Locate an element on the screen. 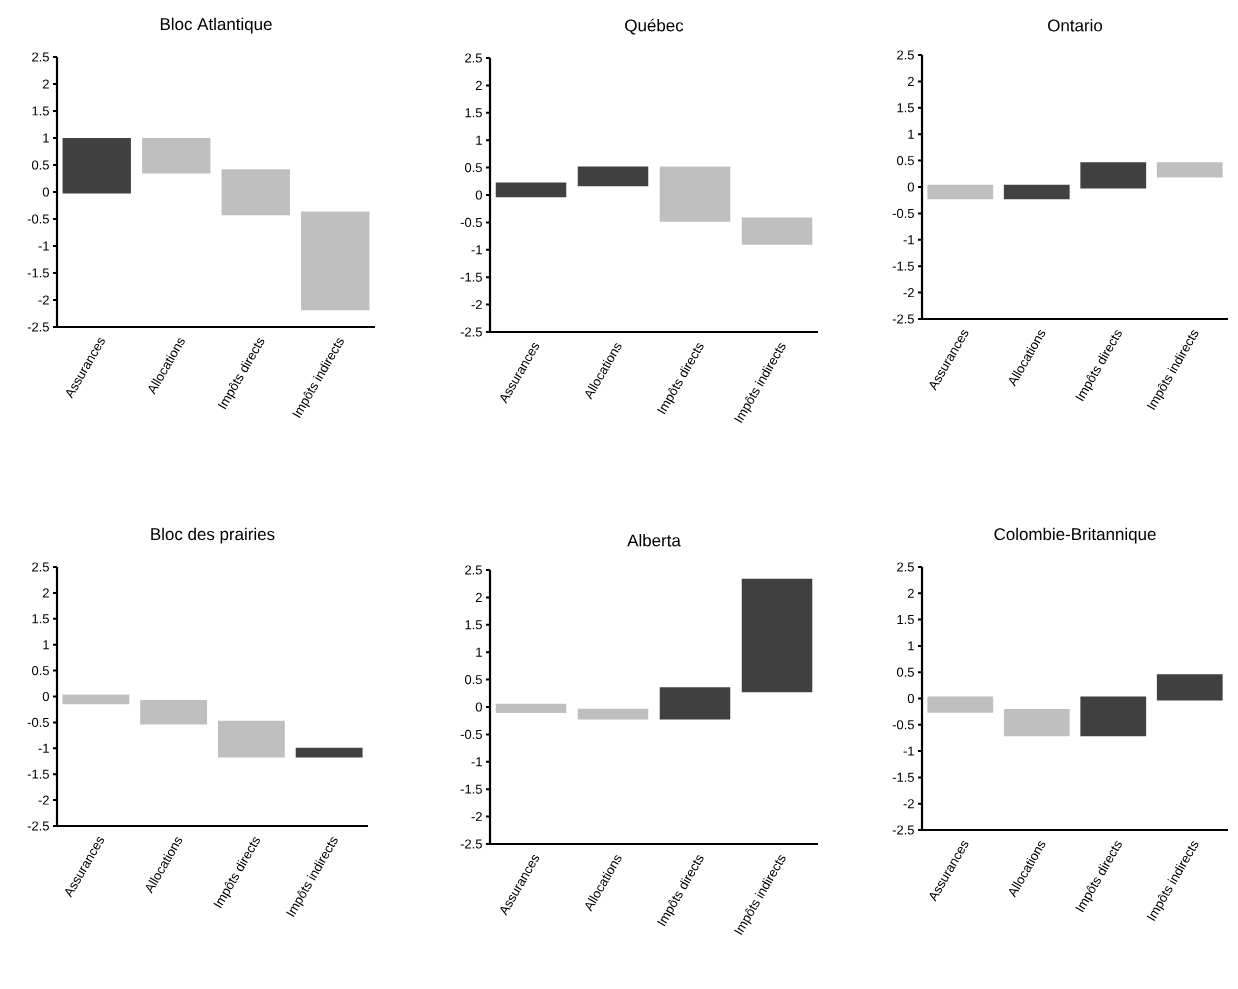  chart-title: Ontario is located at coordinates (1075, 25).